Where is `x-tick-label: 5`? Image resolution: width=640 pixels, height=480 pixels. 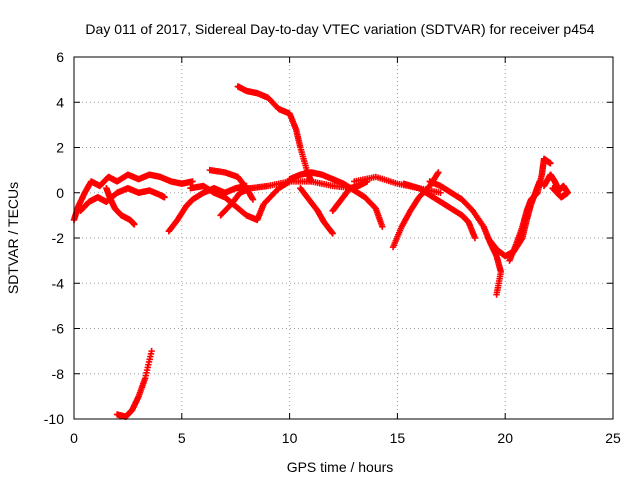
x-tick-label: 5 is located at coordinates (182, 438).